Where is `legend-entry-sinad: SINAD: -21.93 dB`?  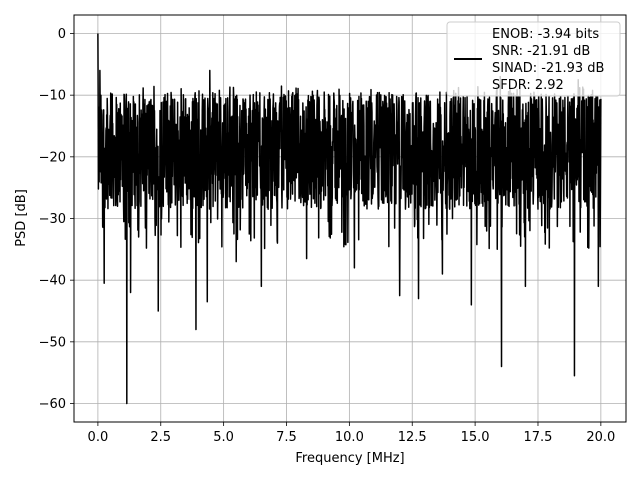 legend-entry-sinad: SINAD: -21.93 dB is located at coordinates (548, 68).